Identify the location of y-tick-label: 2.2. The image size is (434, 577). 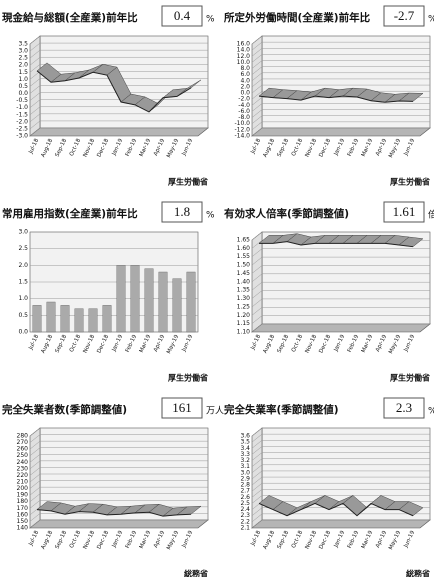
(245, 521).